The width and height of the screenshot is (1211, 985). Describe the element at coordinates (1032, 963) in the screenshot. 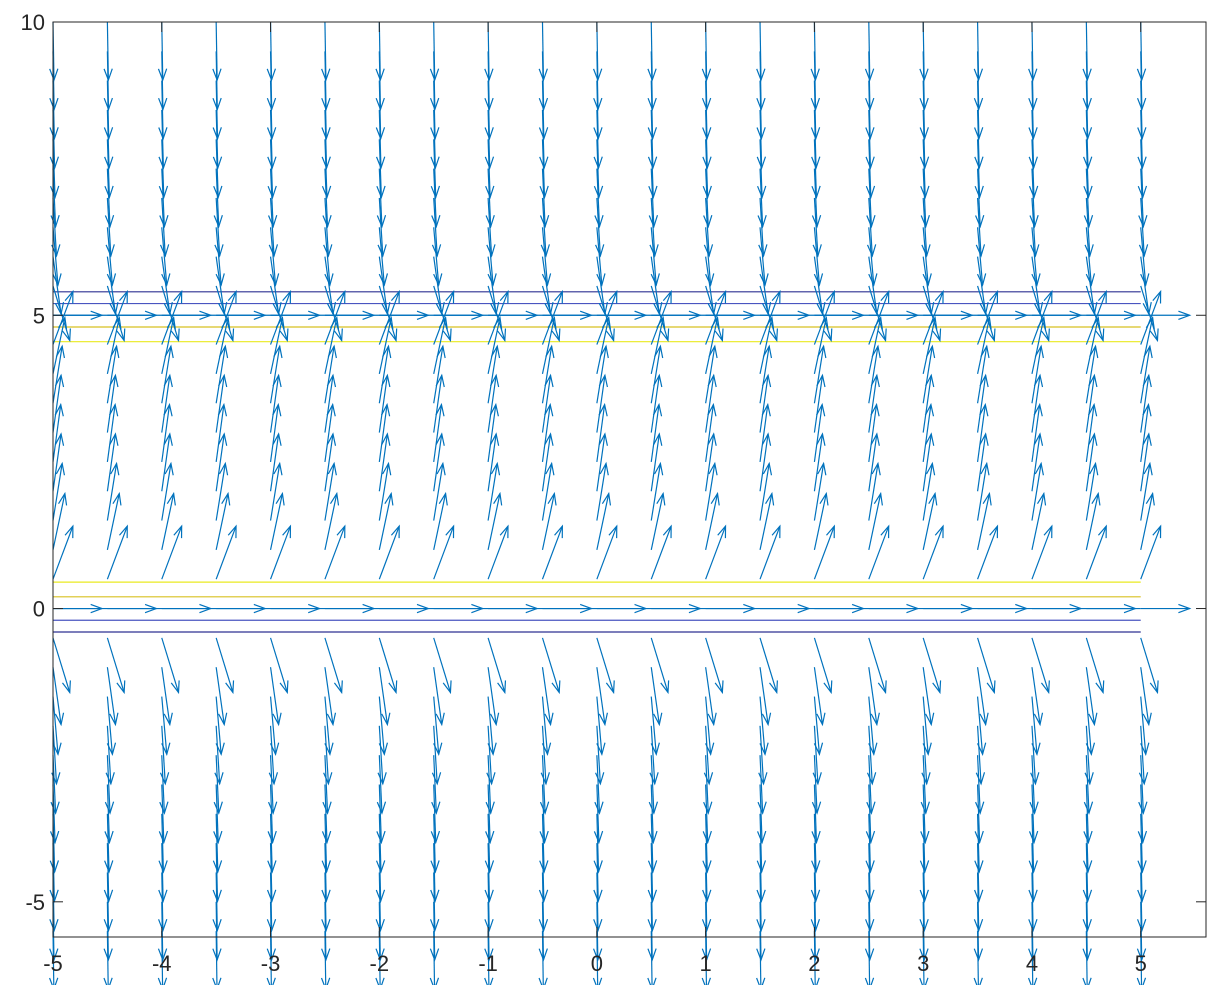

I see `x-tick-label: 4` at that location.